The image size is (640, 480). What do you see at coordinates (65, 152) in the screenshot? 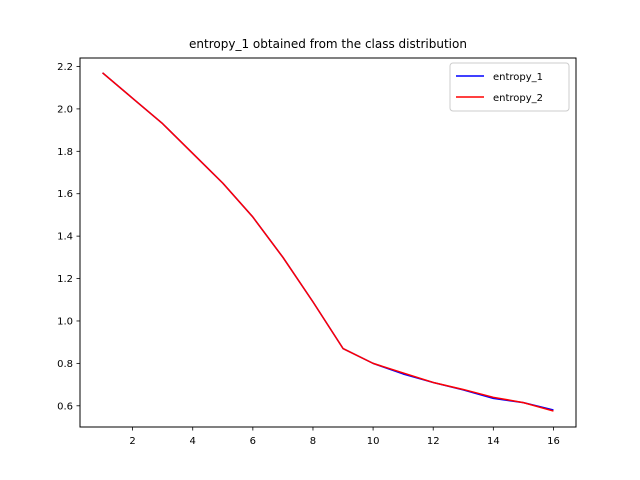
I see `y-tick-label: 1.8` at bounding box center [65, 152].